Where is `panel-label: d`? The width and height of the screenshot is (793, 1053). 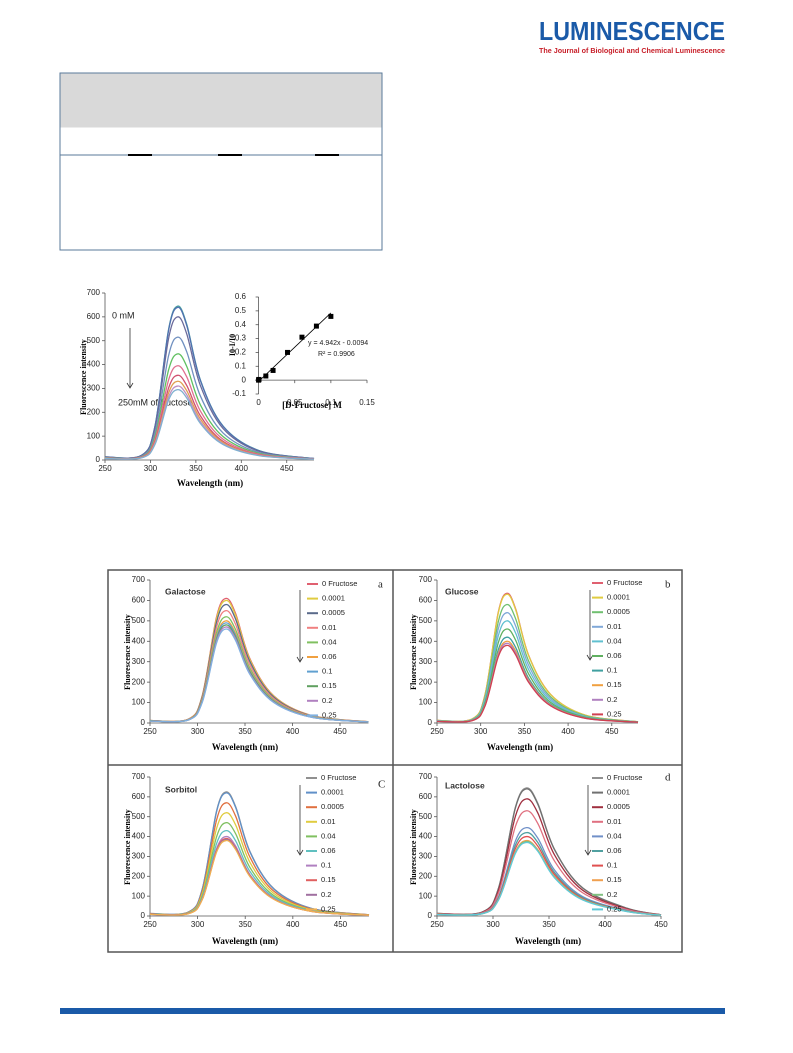 panel-label: d is located at coordinates (668, 778).